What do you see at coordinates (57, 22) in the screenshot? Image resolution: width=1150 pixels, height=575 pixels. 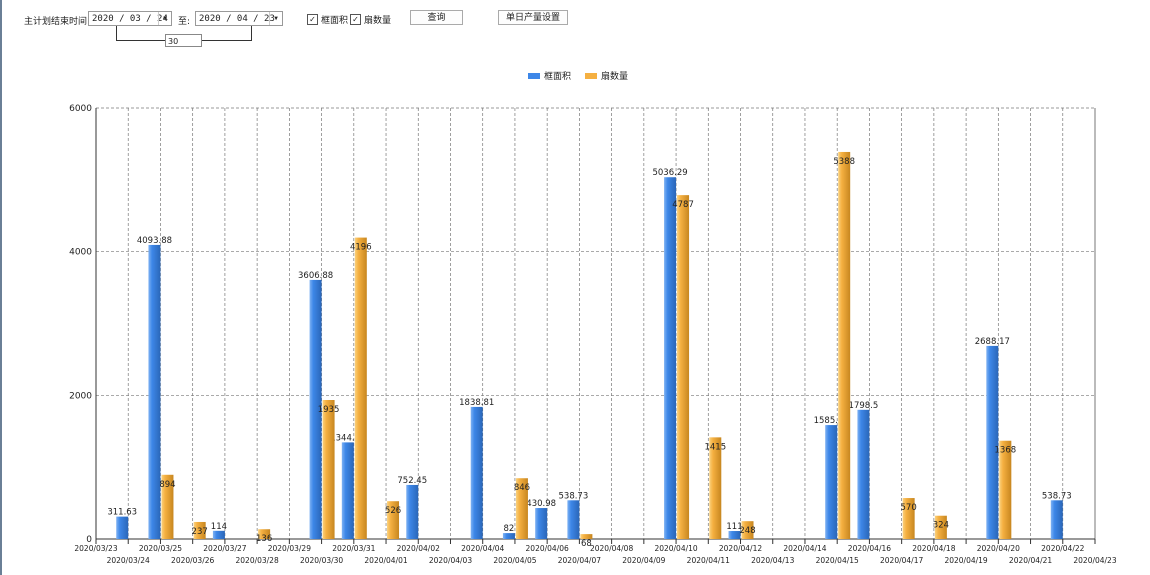 I see `end-date-label: 主计划结束时间:` at bounding box center [57, 22].